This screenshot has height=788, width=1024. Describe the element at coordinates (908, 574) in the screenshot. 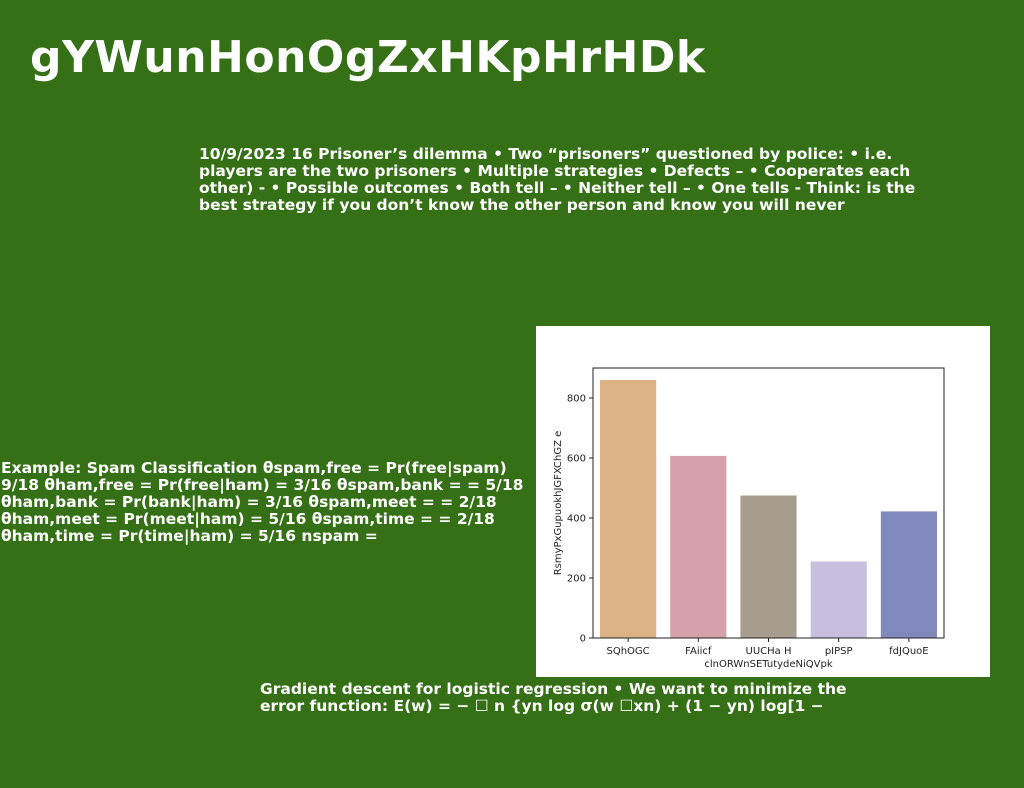

I see `bar-fdjquoe` at that location.